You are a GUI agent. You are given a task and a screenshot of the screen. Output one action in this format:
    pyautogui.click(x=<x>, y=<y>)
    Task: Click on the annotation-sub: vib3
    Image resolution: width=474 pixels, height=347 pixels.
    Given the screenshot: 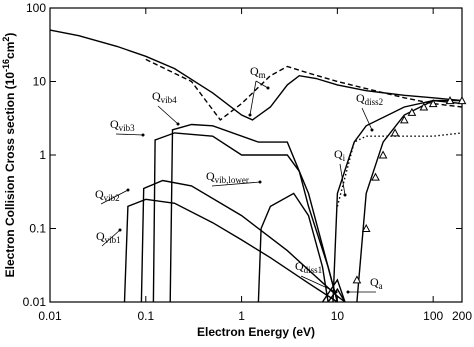 What is the action you would take?
    pyautogui.click(x=127, y=128)
    